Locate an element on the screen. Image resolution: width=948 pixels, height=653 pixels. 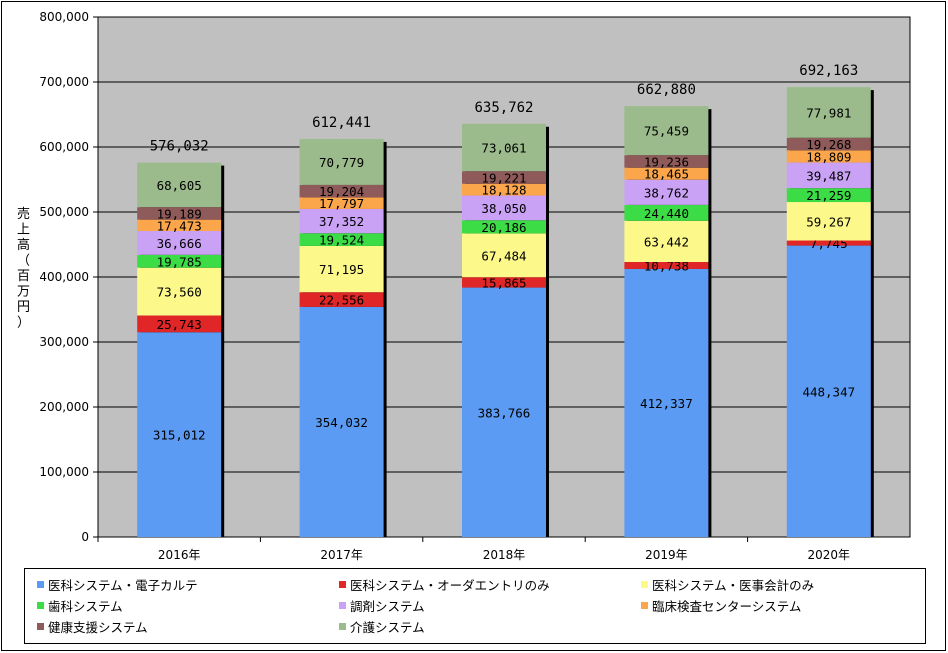
bar-total-label: 692,163 is located at coordinates (828, 71).